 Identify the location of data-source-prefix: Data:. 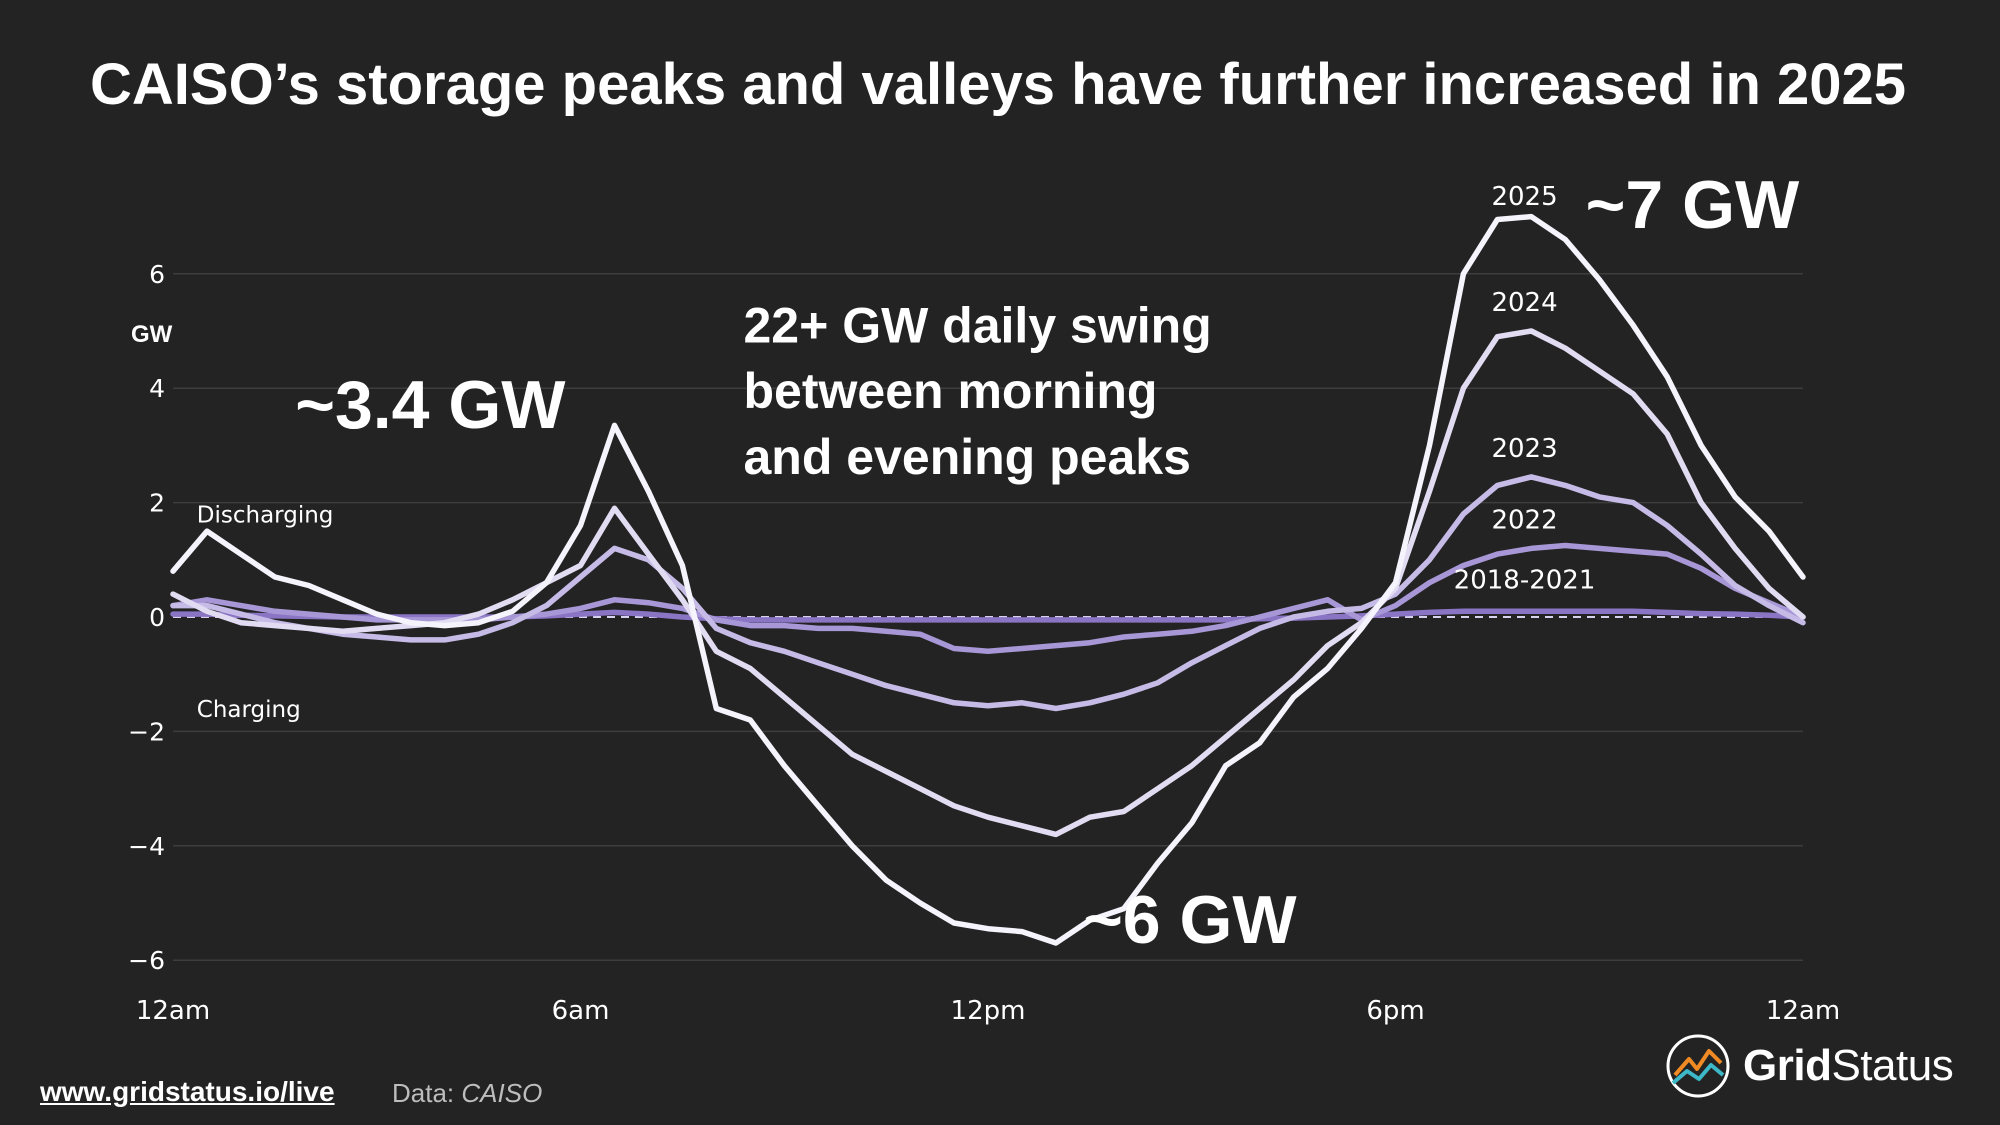
(423, 1093).